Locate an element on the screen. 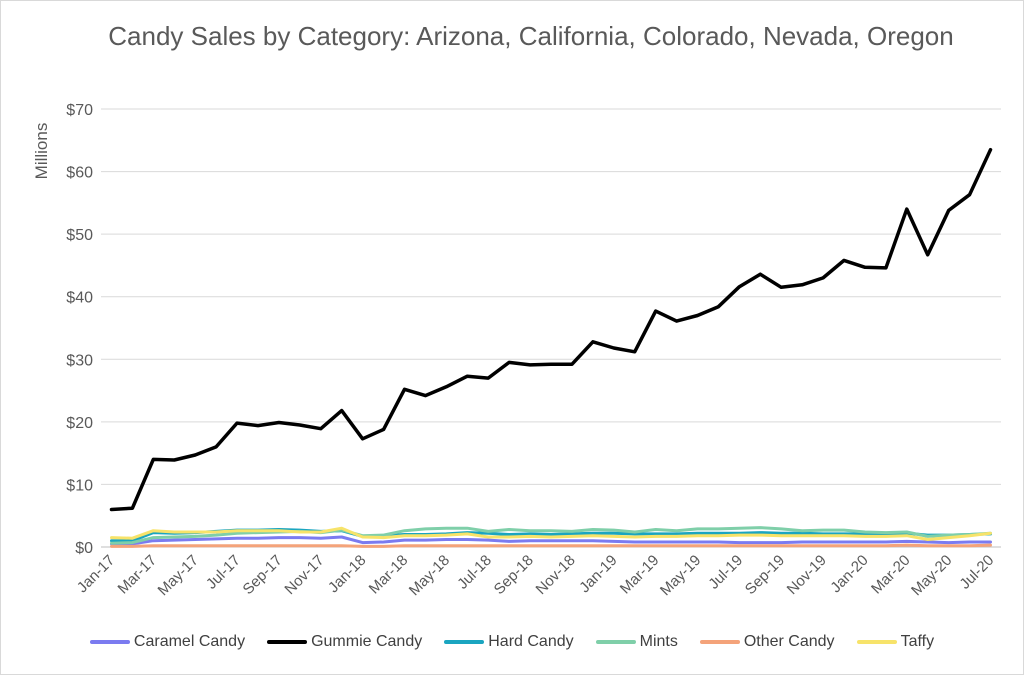  legend-item: Hard Candy is located at coordinates (509, 642).